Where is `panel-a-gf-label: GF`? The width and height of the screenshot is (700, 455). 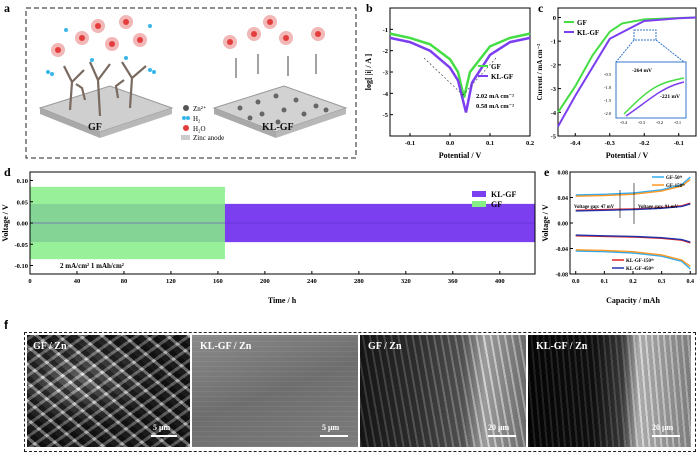
panel-a-gf-label: GF is located at coordinates (95, 127).